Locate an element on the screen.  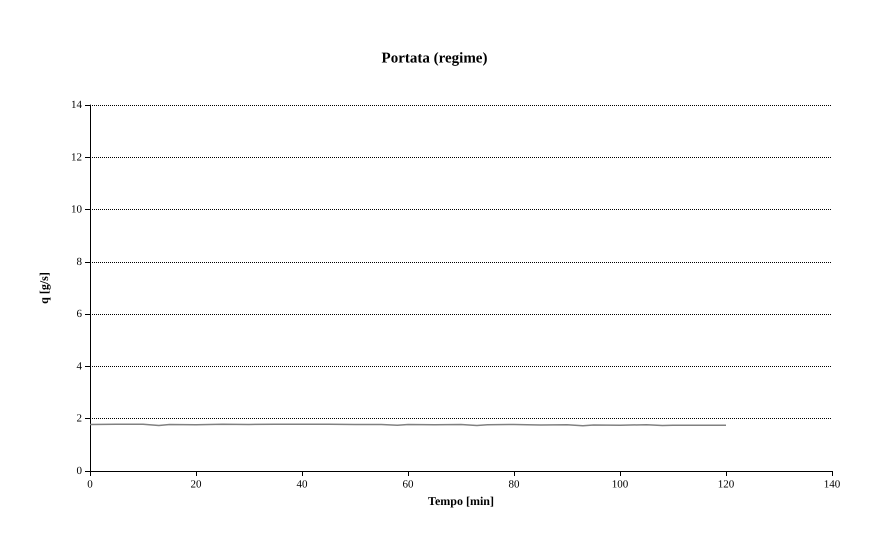
x-tick-label: 0 is located at coordinates (90, 484).